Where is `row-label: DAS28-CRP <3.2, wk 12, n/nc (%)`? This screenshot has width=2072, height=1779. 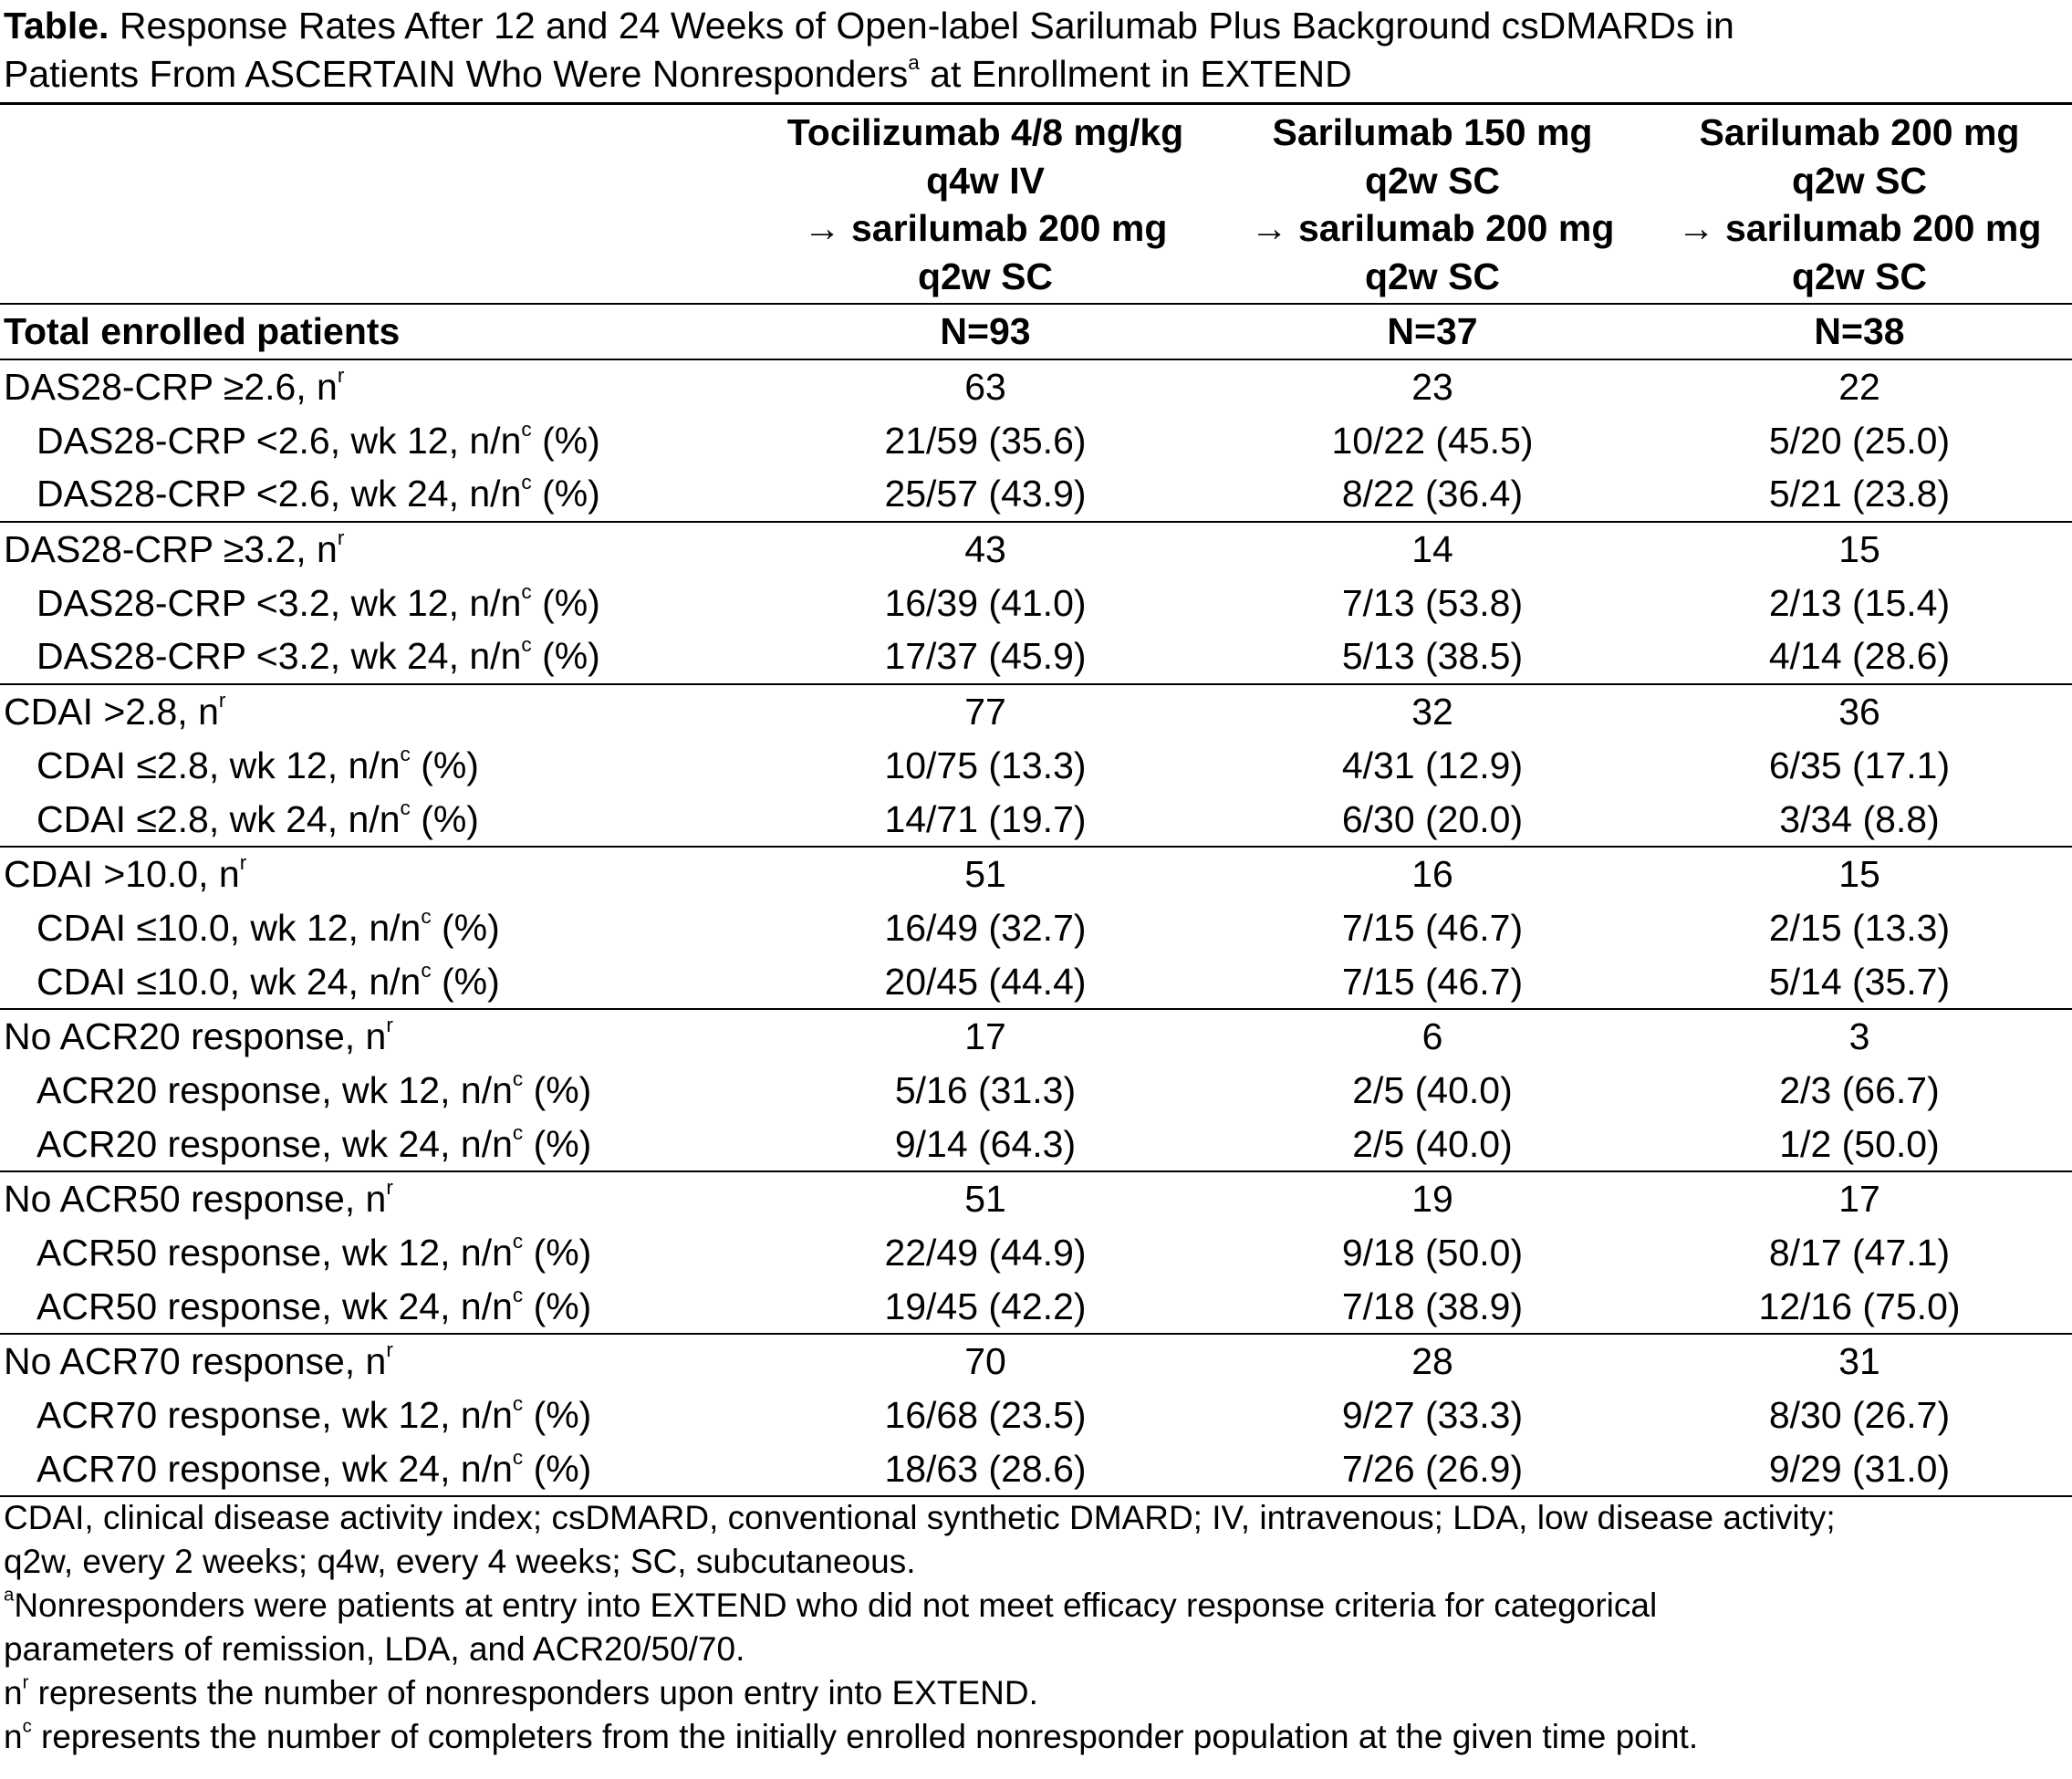
row-label: DAS28-CRP <3.2, wk 12, n/nc (%) is located at coordinates (376, 602).